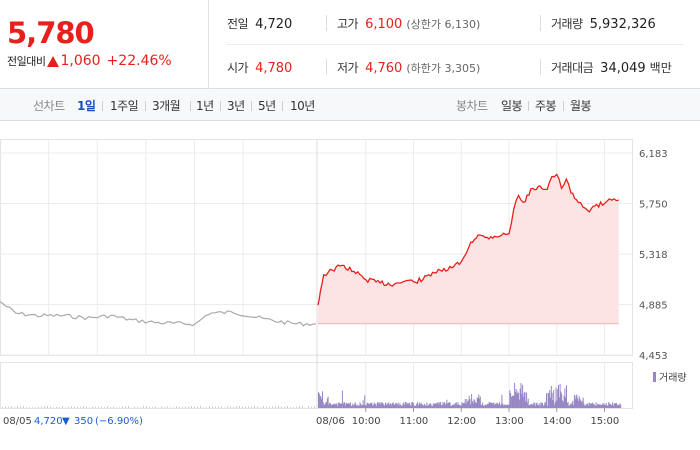 This screenshot has width=700, height=450. What do you see at coordinates (384, 24) in the screenshot?
I see `stat-value: 6,100` at bounding box center [384, 24].